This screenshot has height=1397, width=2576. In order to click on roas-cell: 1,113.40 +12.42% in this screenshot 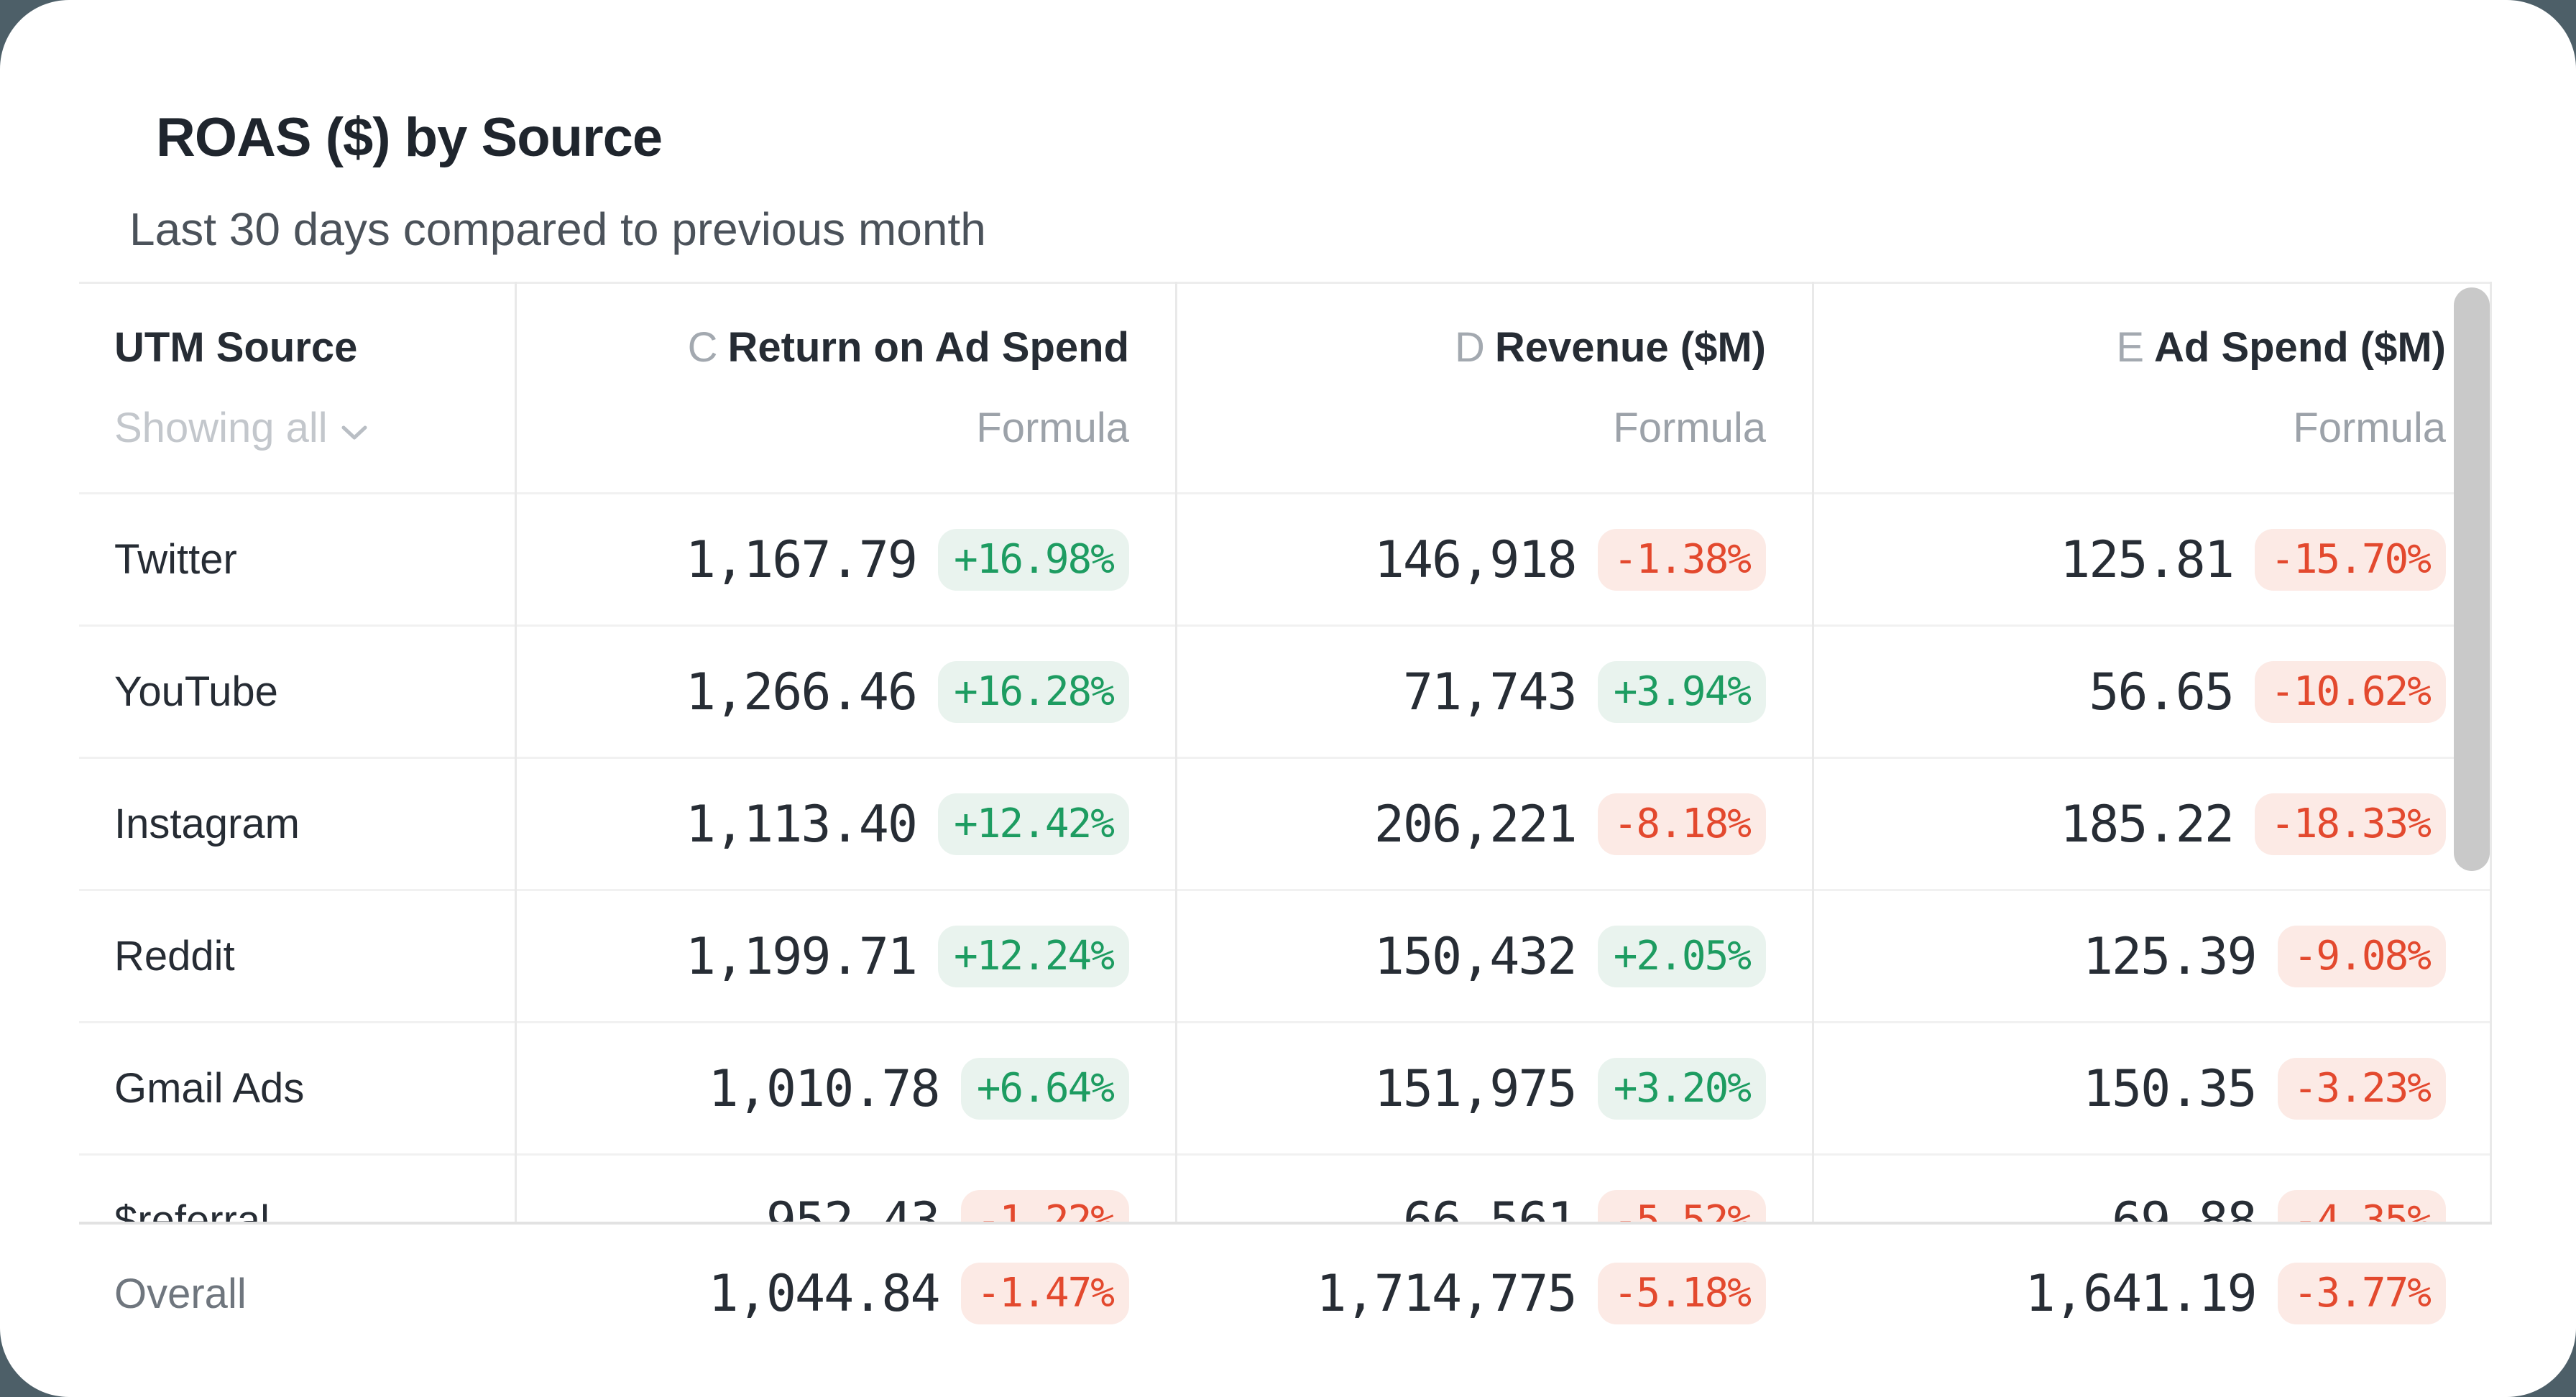, I will do `click(845, 824)`.